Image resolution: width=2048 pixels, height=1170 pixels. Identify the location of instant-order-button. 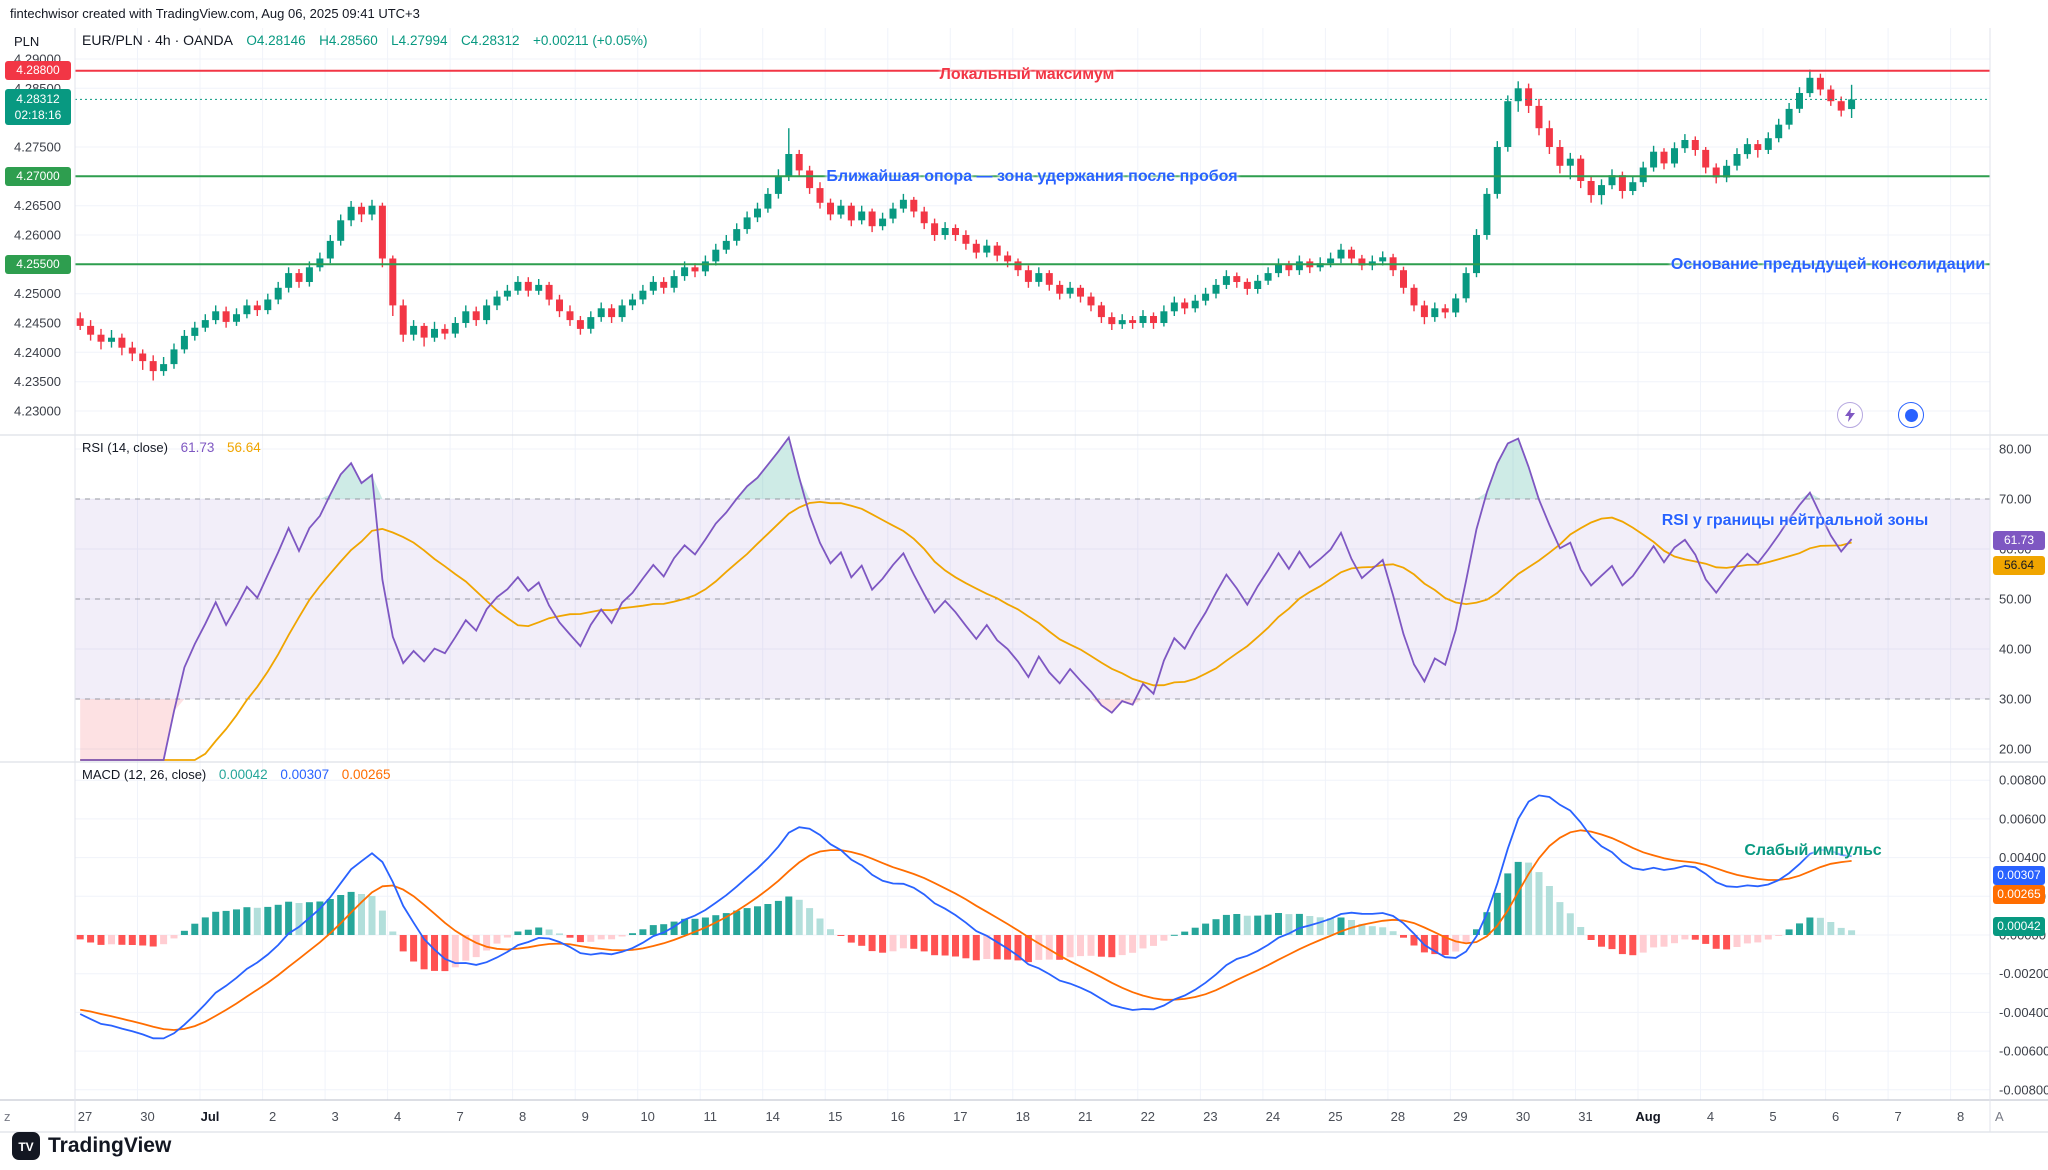
(1850, 415).